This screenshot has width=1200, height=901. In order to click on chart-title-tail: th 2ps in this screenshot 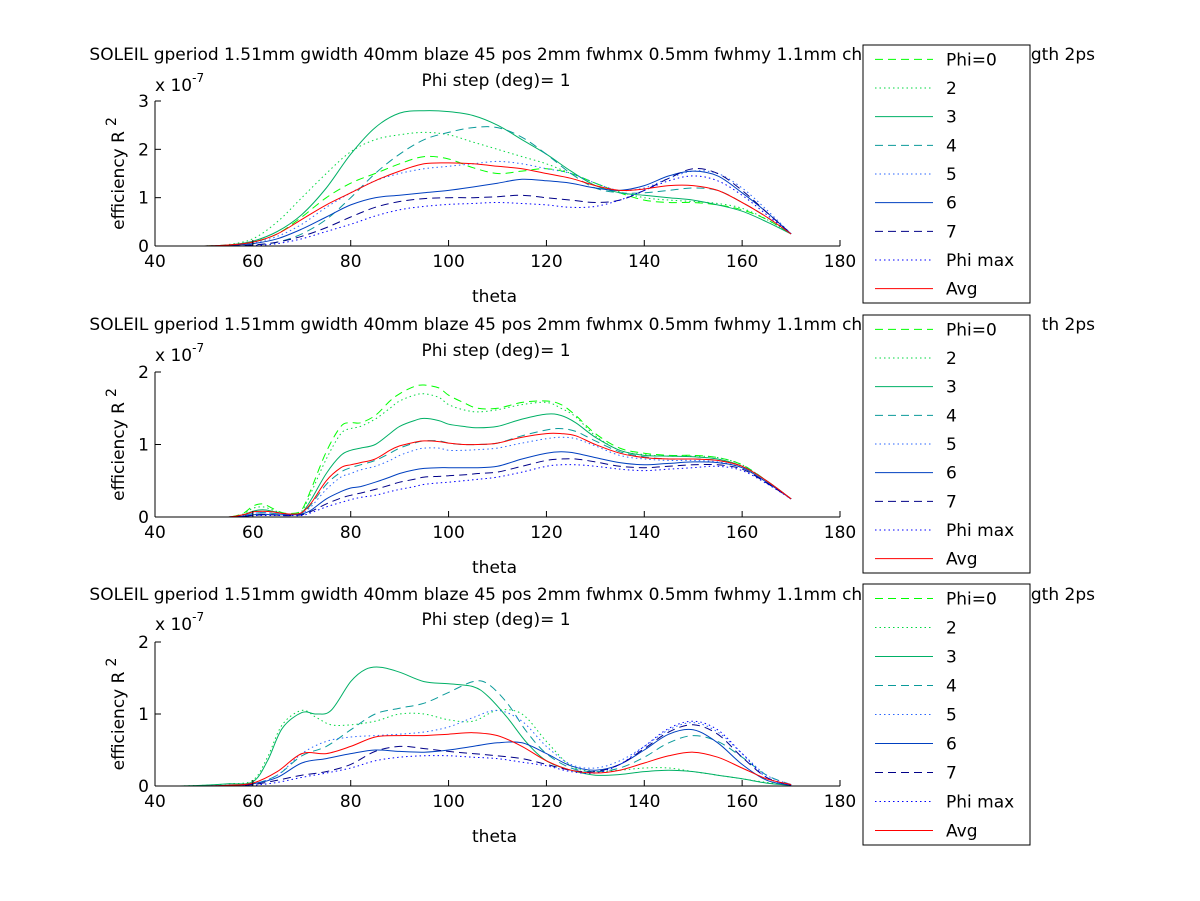, I will do `click(1068, 325)`.